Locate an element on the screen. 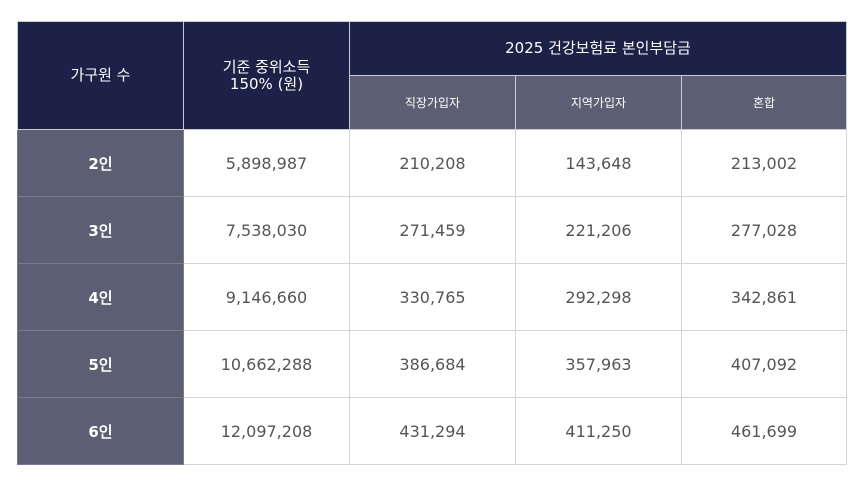 This screenshot has width=865, height=486. household-size-cell: 4인 is located at coordinates (100, 297).